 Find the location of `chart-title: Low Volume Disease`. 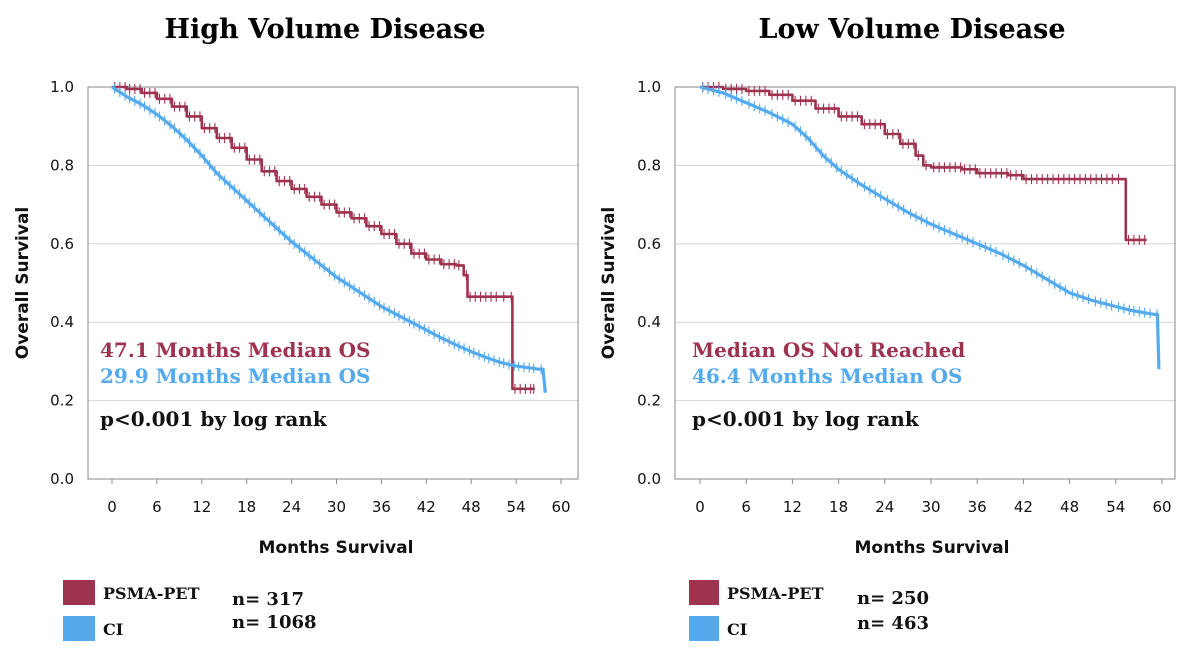

chart-title: Low Volume Disease is located at coordinates (911, 29).